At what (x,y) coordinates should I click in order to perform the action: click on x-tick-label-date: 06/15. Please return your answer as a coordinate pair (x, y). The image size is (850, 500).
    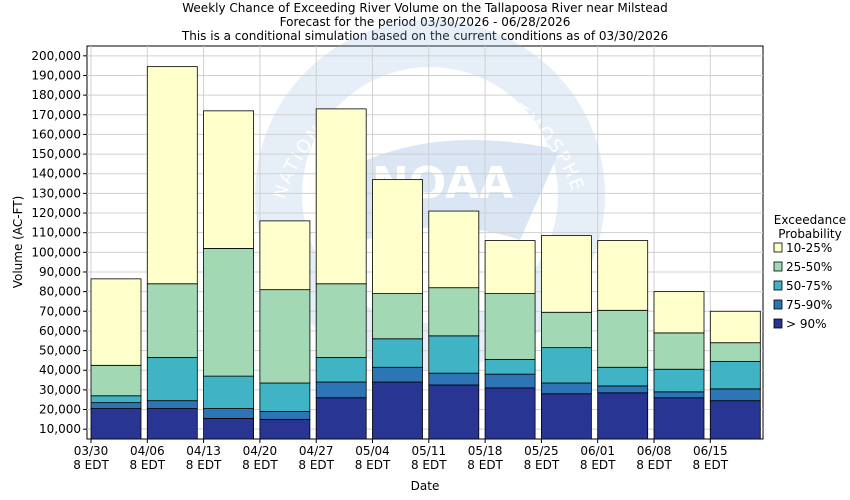
    Looking at the image, I should click on (710, 451).